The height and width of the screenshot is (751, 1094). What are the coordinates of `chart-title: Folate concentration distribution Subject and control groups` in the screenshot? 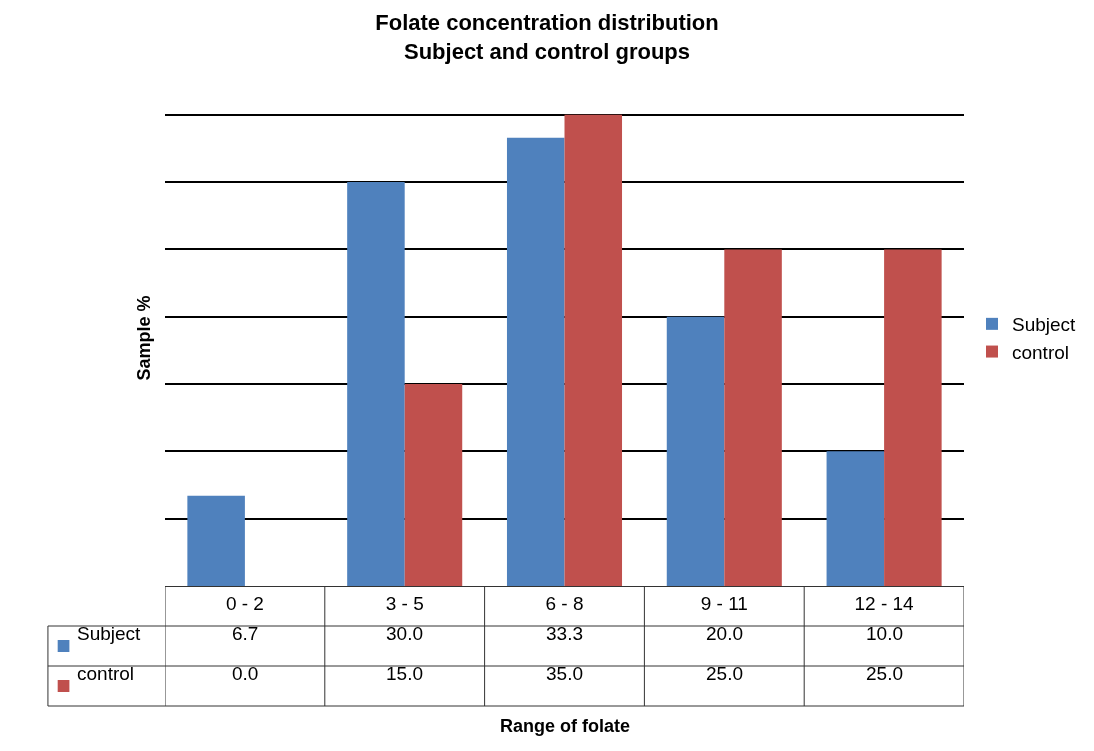 It's located at (547, 37).